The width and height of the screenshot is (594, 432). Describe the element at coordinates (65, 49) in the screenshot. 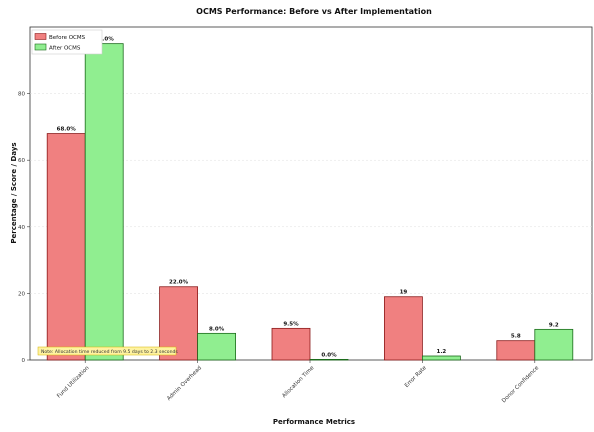

I see `legend-label-after: After OCMS` at that location.